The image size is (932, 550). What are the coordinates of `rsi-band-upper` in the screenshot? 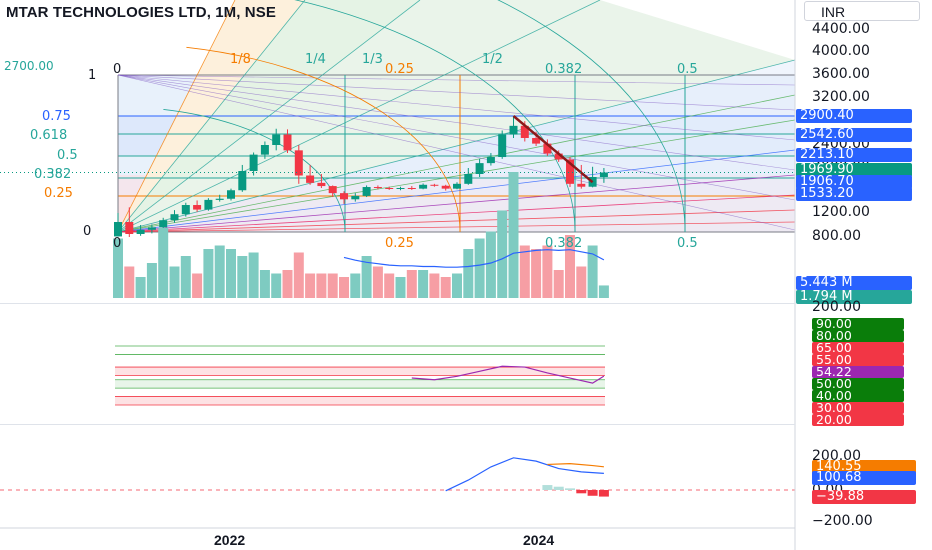 It's located at (360, 371).